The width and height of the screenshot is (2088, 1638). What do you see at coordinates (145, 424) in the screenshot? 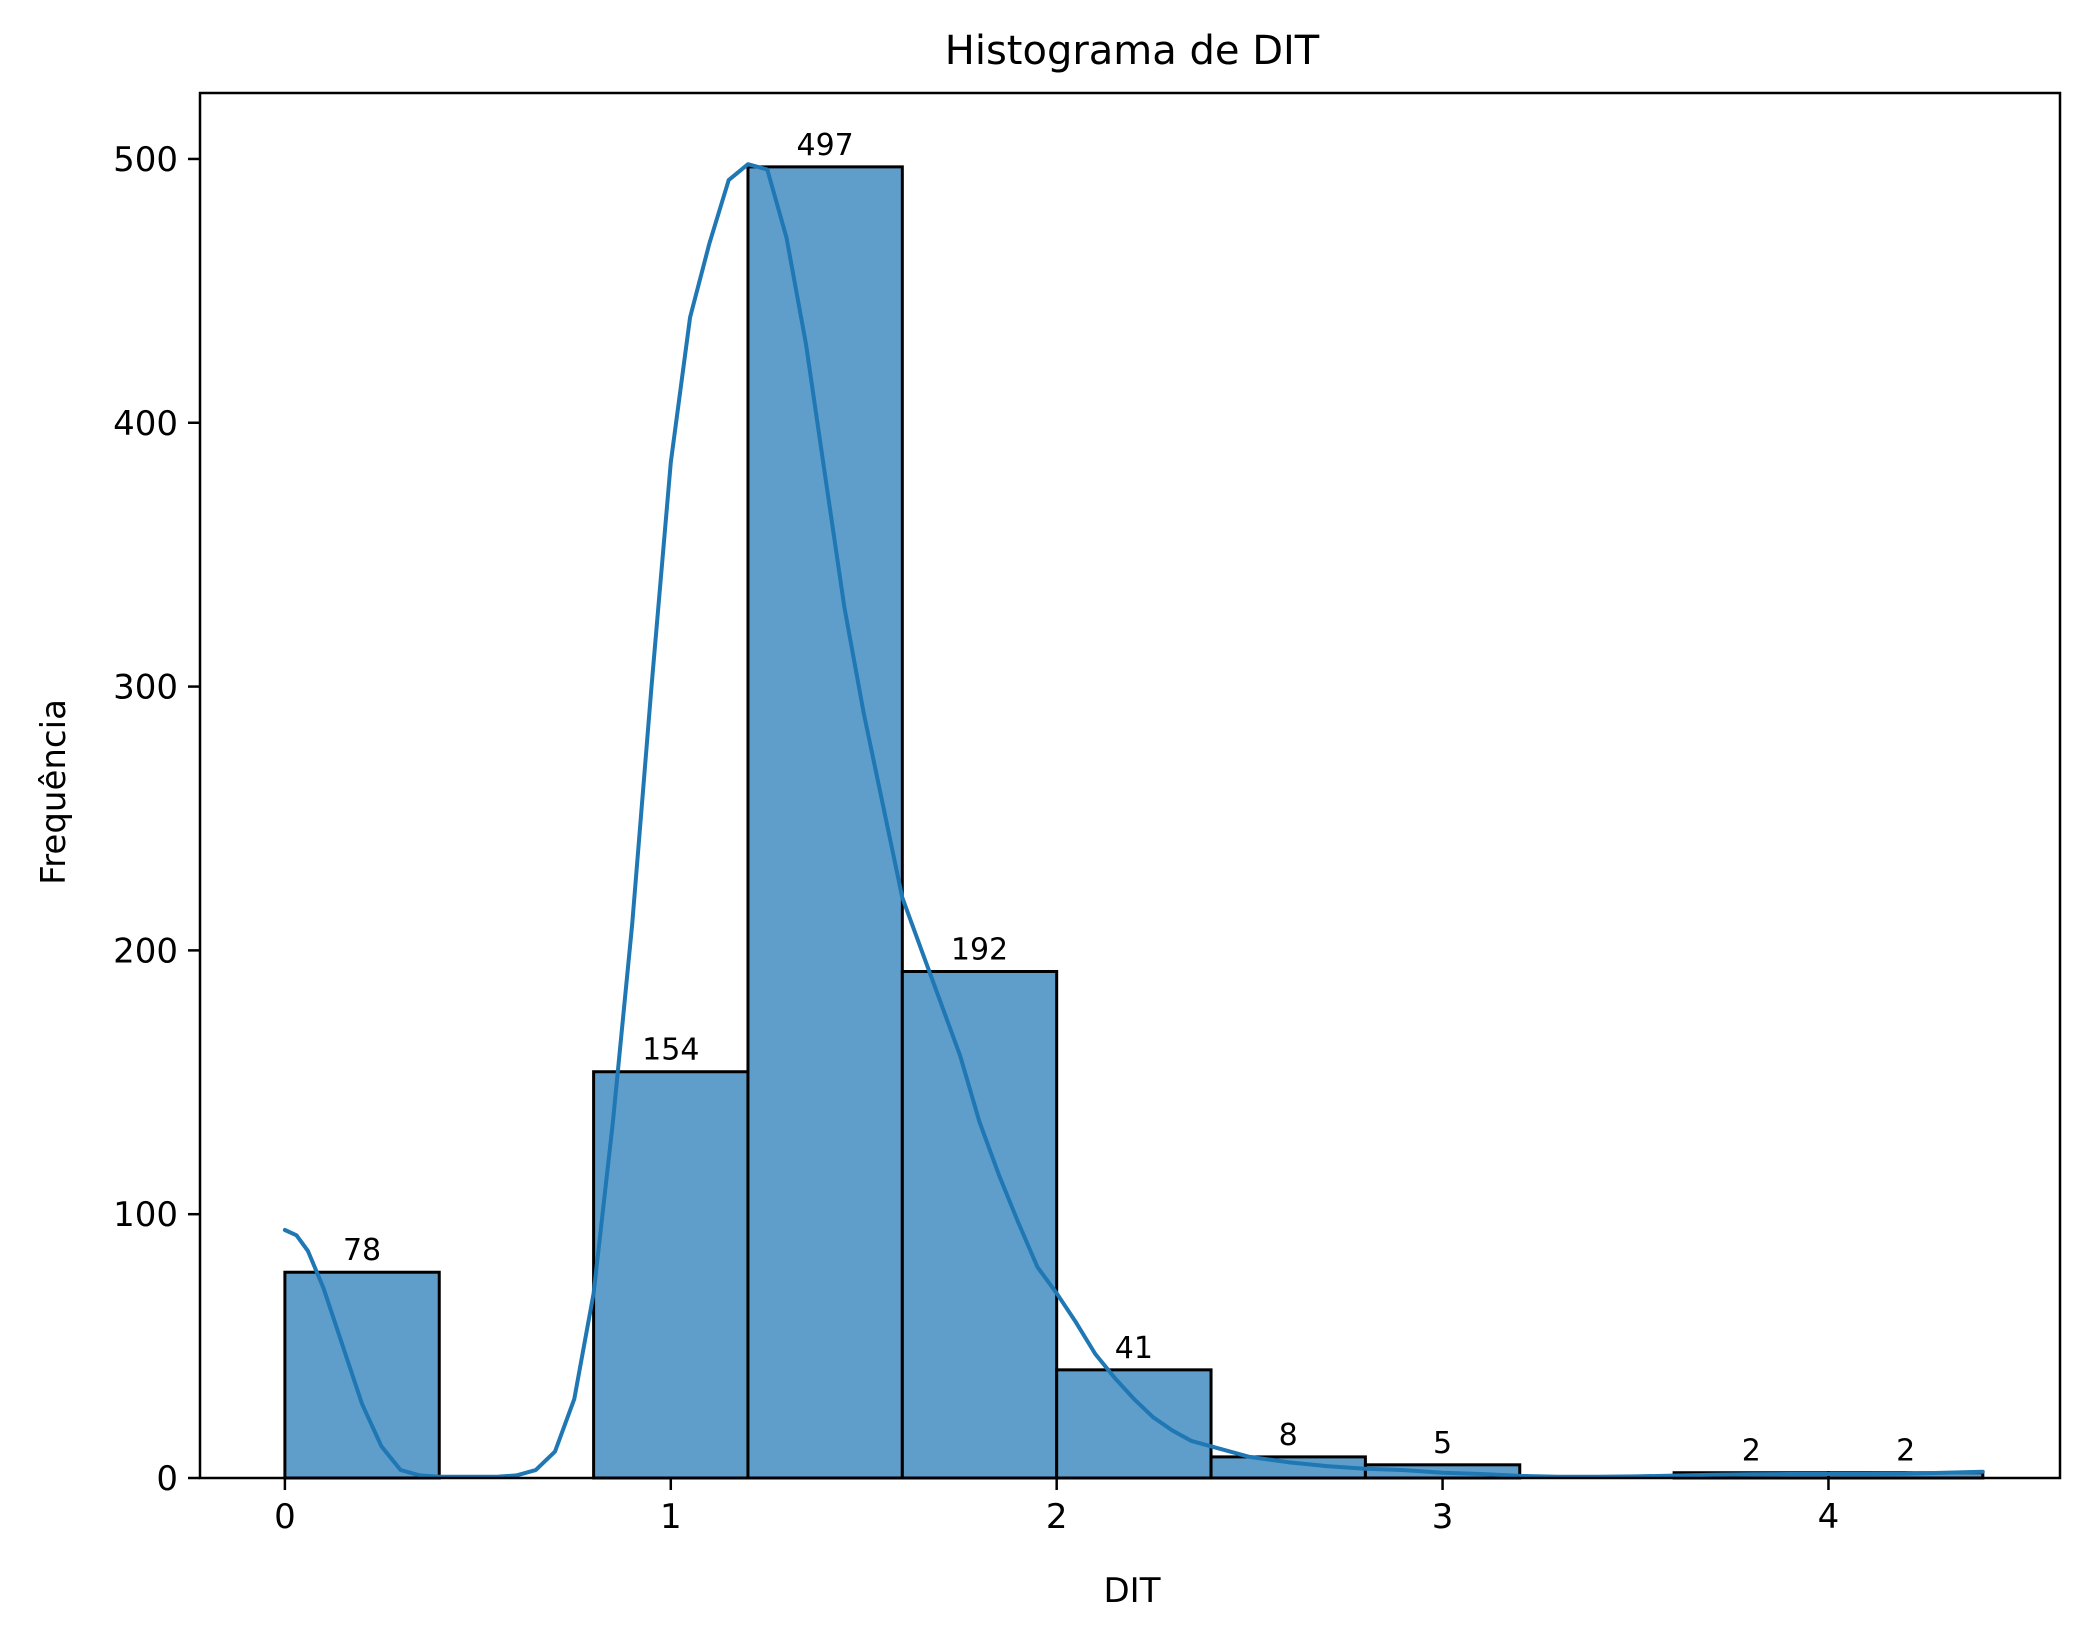
I see `y-tick-label: 400` at bounding box center [145, 424].